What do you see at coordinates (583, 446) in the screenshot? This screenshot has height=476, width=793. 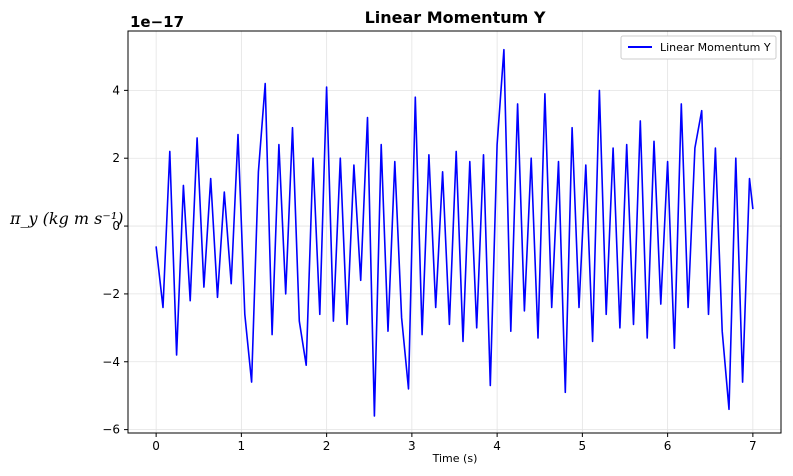 I see `x-tick-label: 5` at bounding box center [583, 446].